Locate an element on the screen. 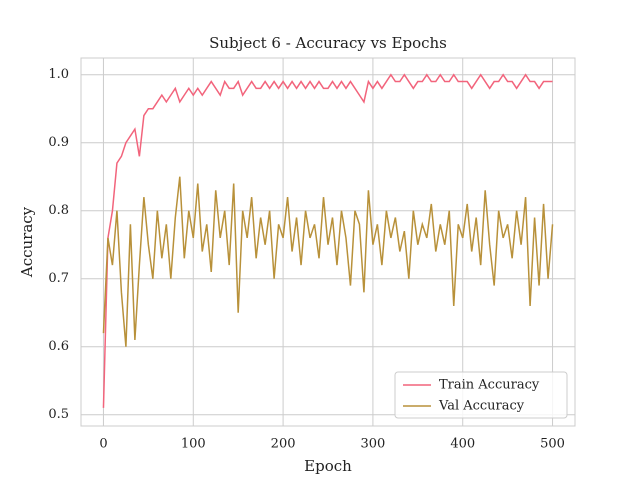 The width and height of the screenshot is (640, 480). x-tick-label: 300 is located at coordinates (372, 444).